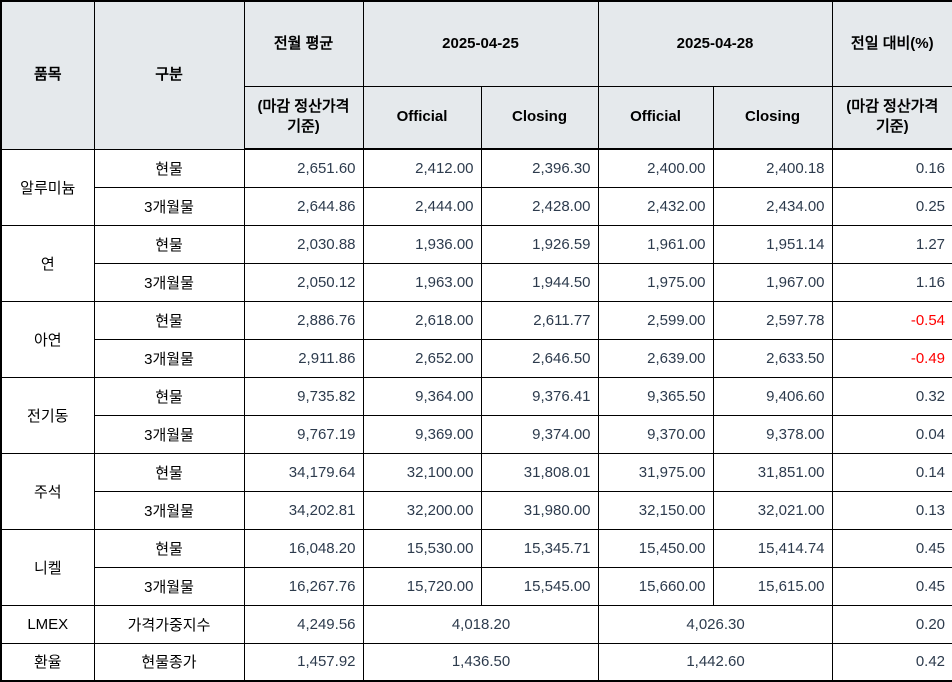 Image resolution: width=952 pixels, height=682 pixels. I want to click on value-cell: 31,808.01, so click(539, 472).